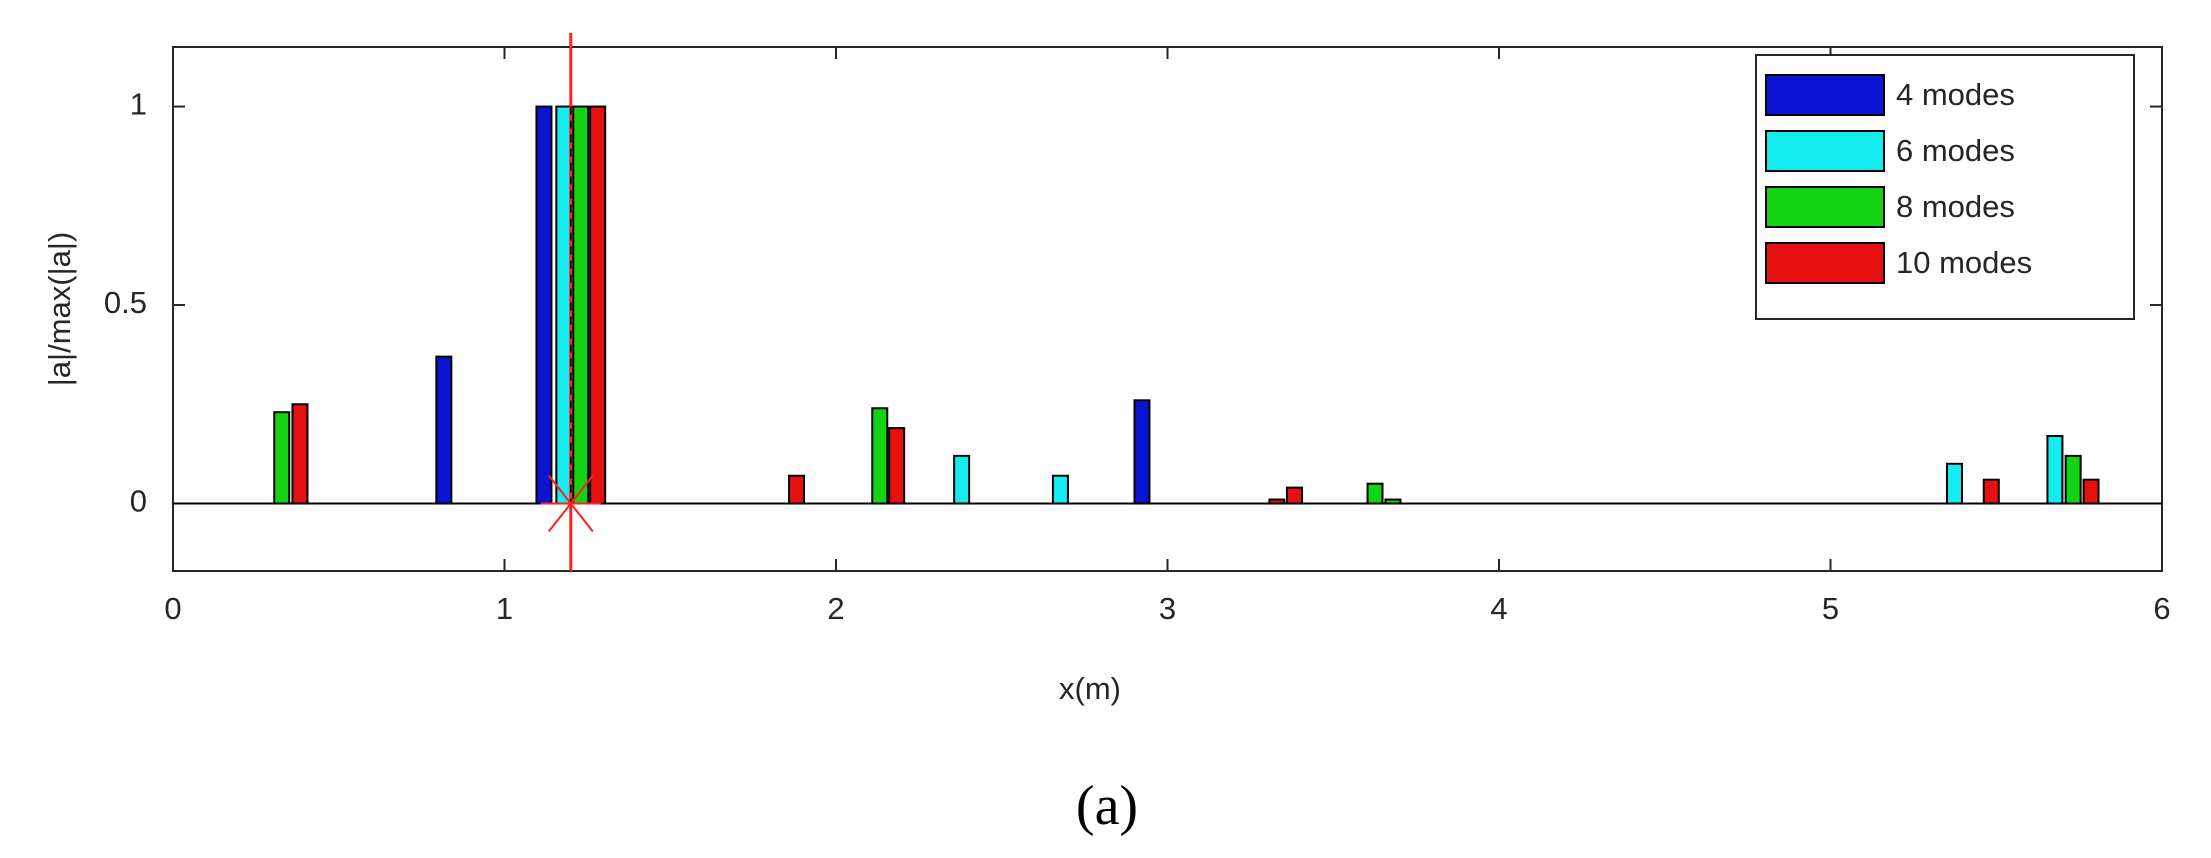 The height and width of the screenshot is (858, 2211). What do you see at coordinates (172, 608) in the screenshot?
I see `x-tick-label: 0` at bounding box center [172, 608].